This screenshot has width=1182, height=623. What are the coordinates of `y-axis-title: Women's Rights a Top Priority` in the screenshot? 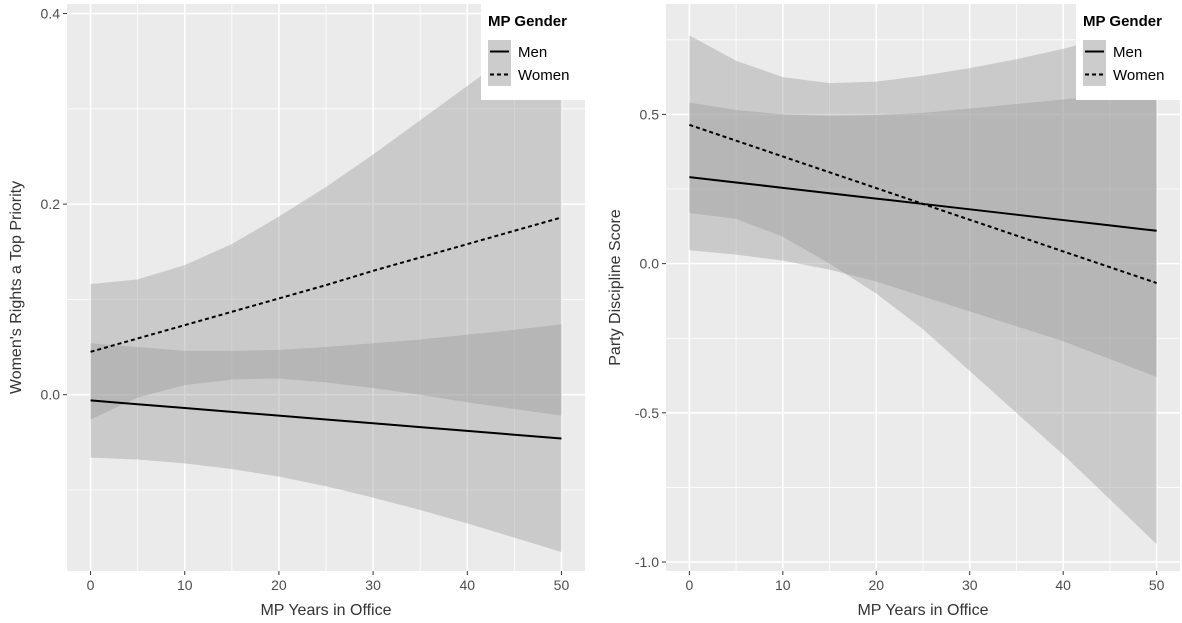 It's located at (16, 287).